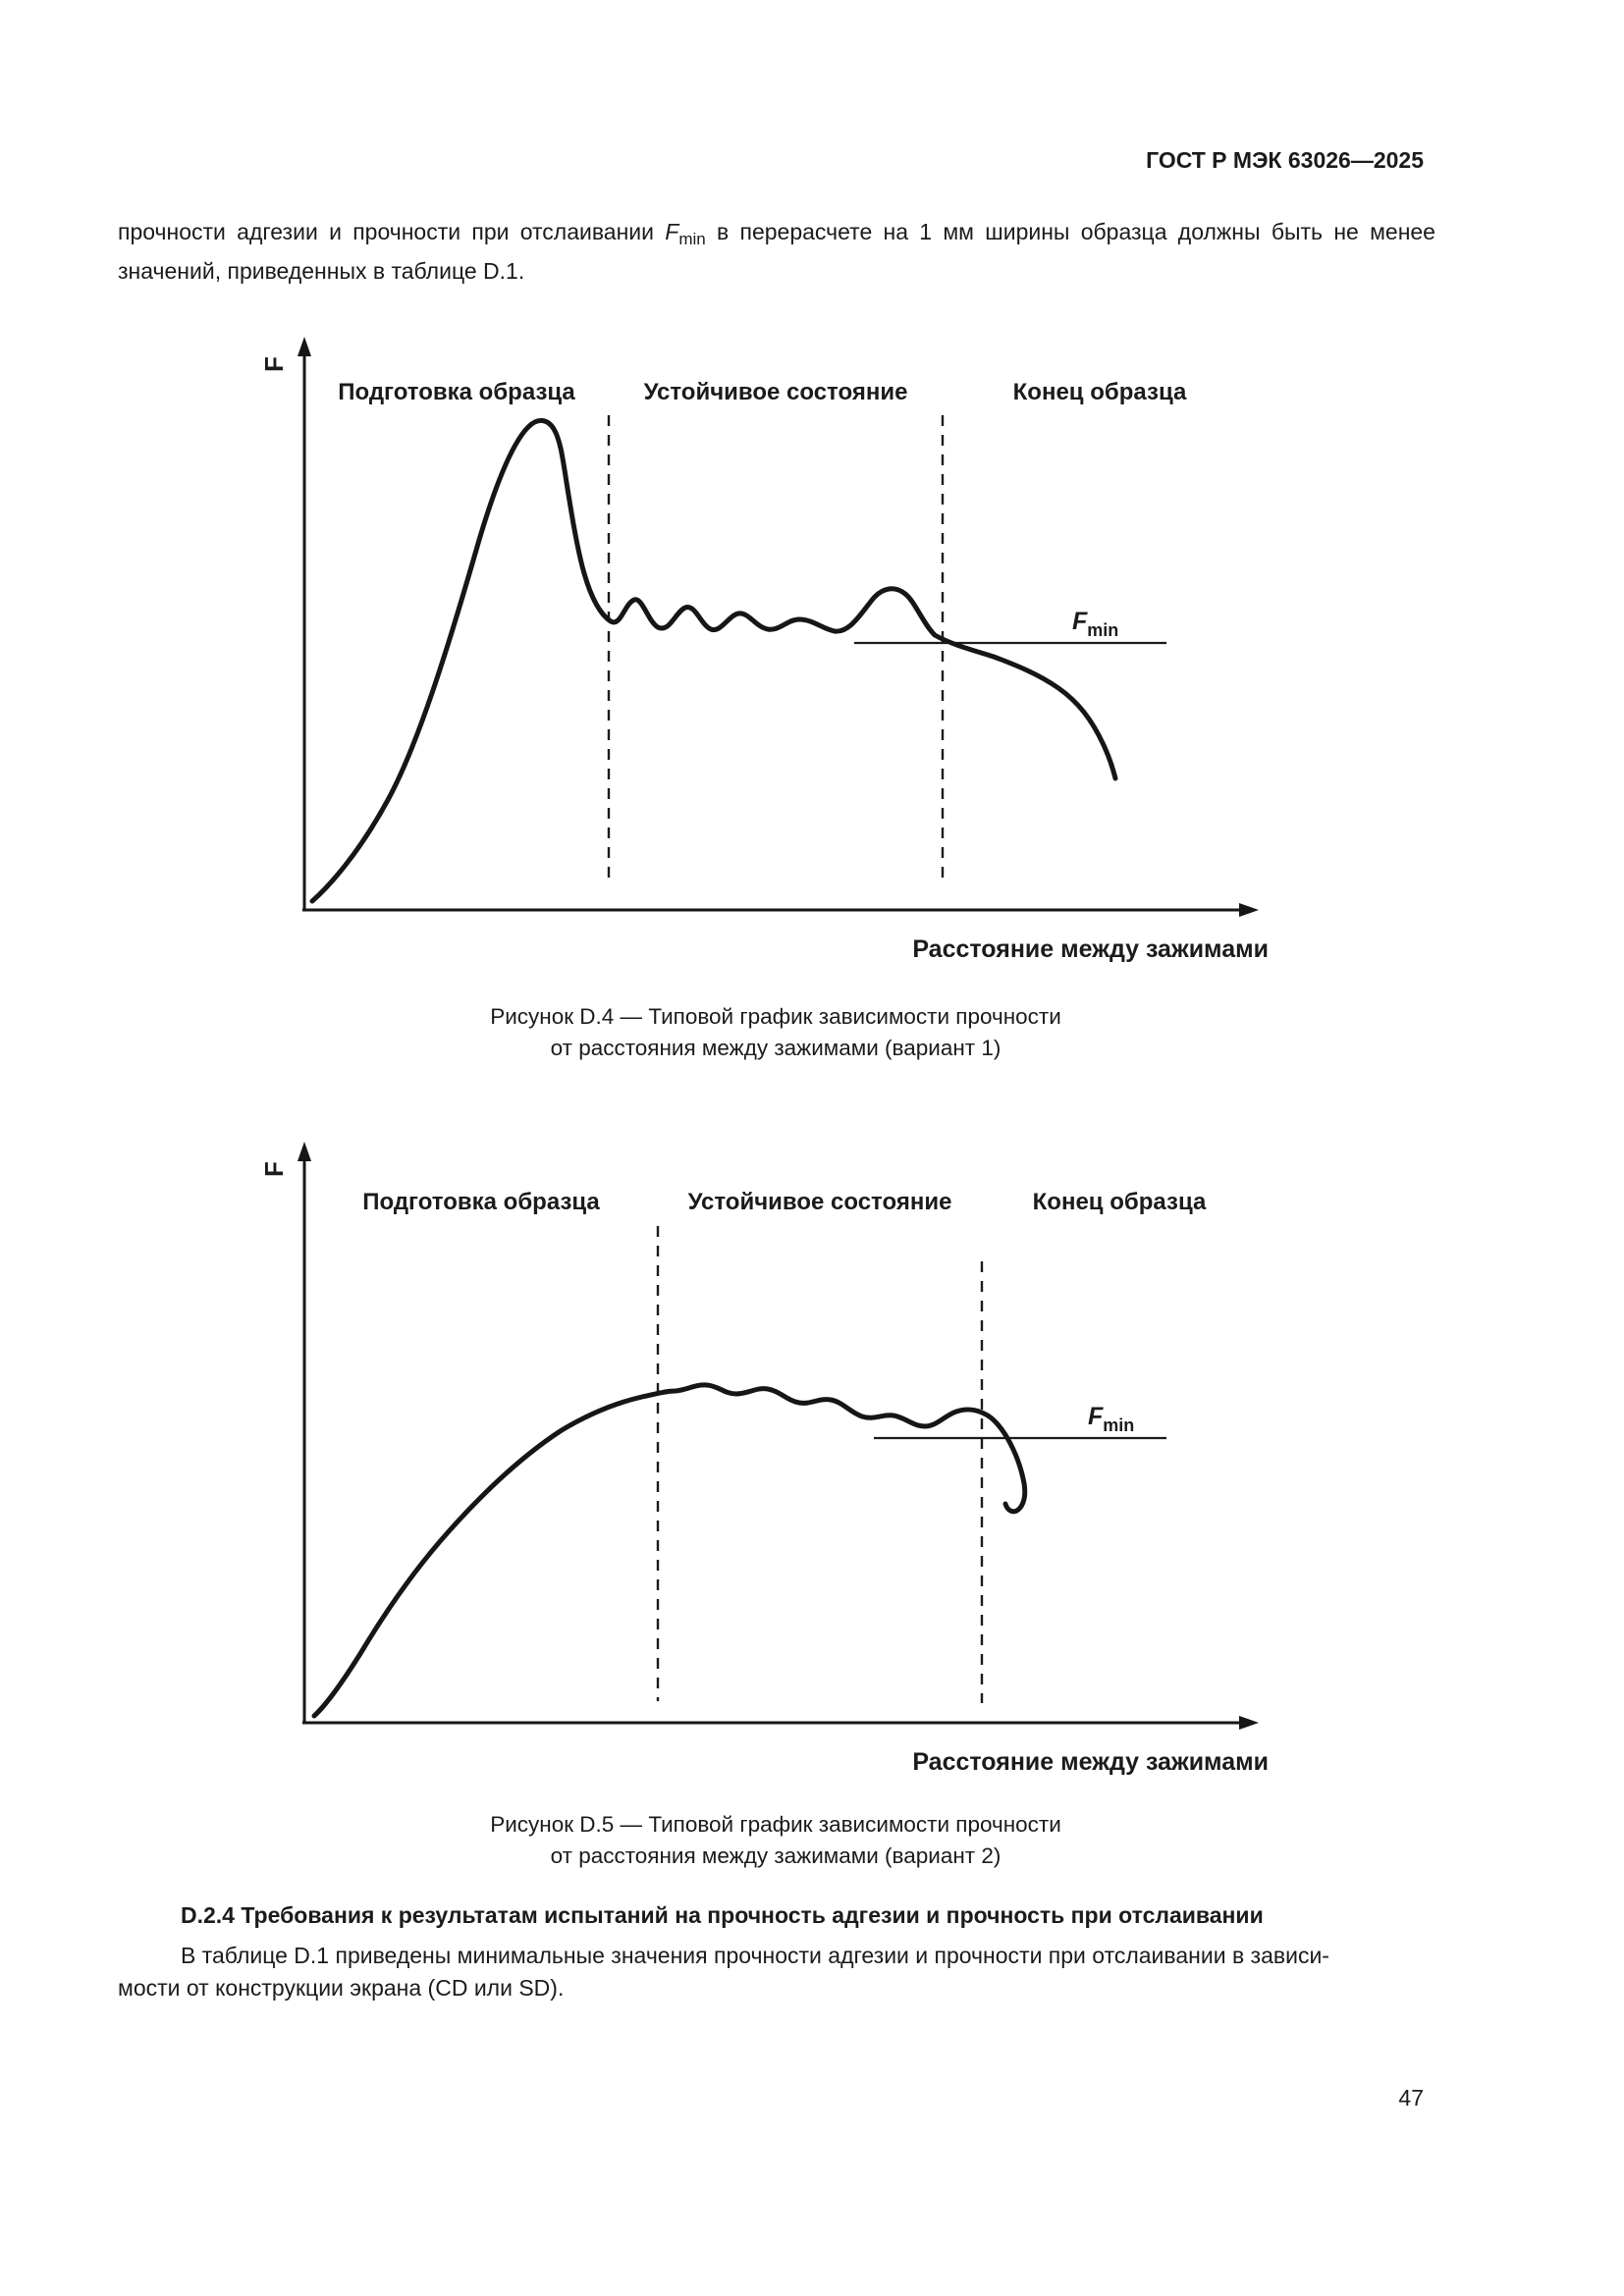 The height and width of the screenshot is (2296, 1624). What do you see at coordinates (692, 239) in the screenshot?
I see `force-symbol-subscript: min` at bounding box center [692, 239].